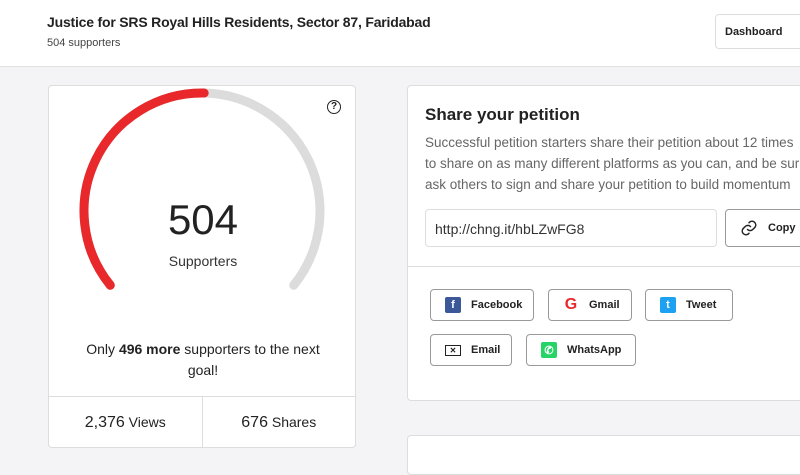  What do you see at coordinates (292, 422) in the screenshot?
I see `shares-label: Shares` at bounding box center [292, 422].